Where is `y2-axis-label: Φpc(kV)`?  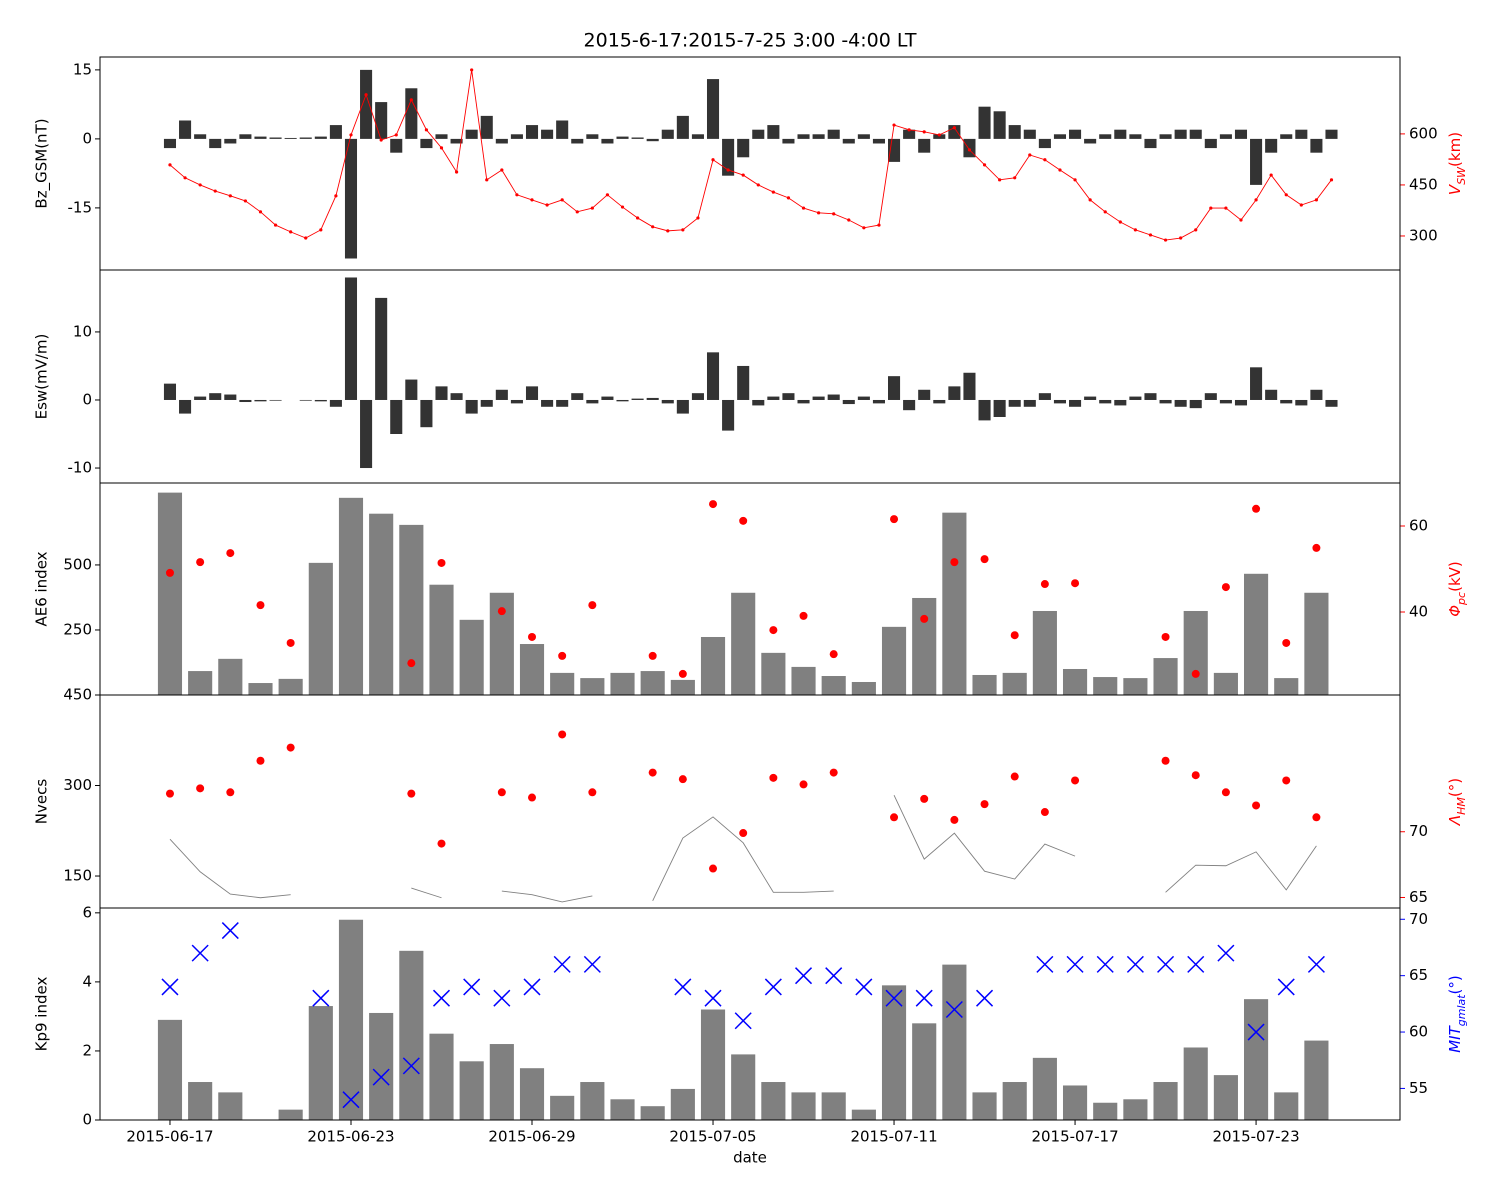 y2-axis-label: Φpc(kV) is located at coordinates (1457, 589).